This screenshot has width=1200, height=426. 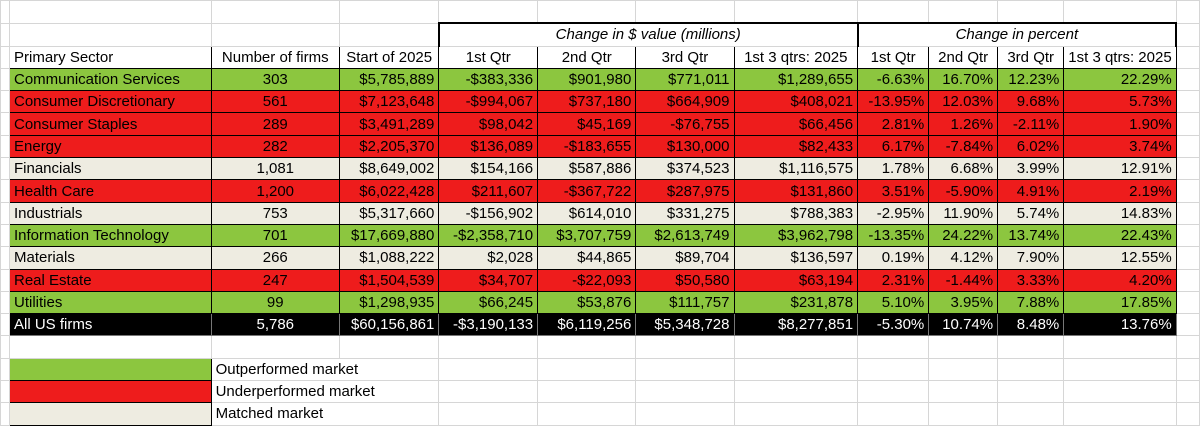 What do you see at coordinates (685, 325) in the screenshot?
I see `table-cell: $5,348,728` at bounding box center [685, 325].